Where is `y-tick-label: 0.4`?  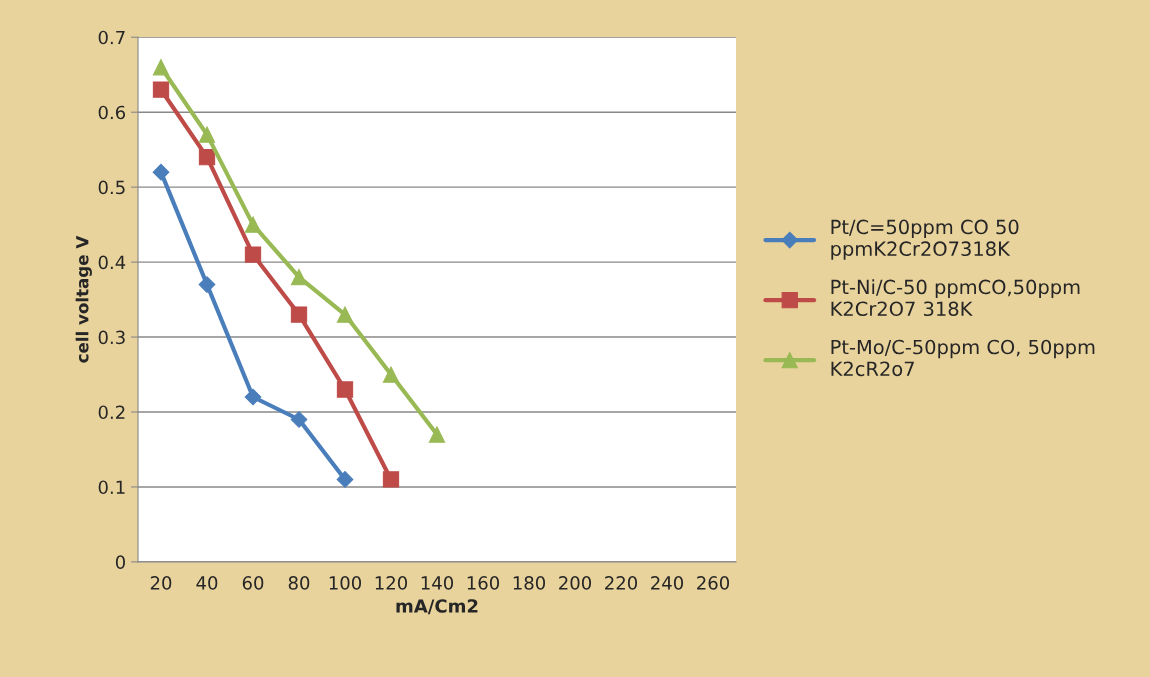 y-tick-label: 0.4 is located at coordinates (112, 262).